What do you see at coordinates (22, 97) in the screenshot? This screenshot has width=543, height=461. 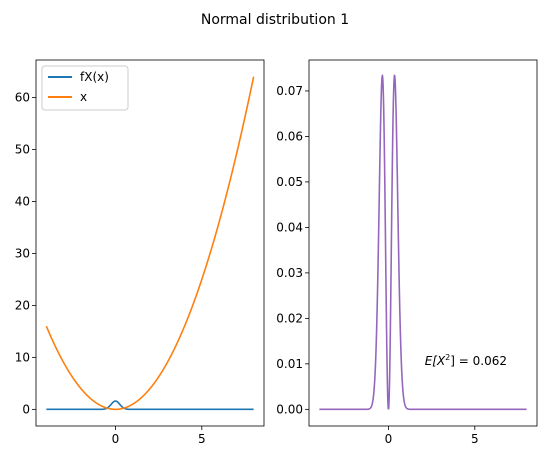 I see `left-y-tick-label: 60` at bounding box center [22, 97].